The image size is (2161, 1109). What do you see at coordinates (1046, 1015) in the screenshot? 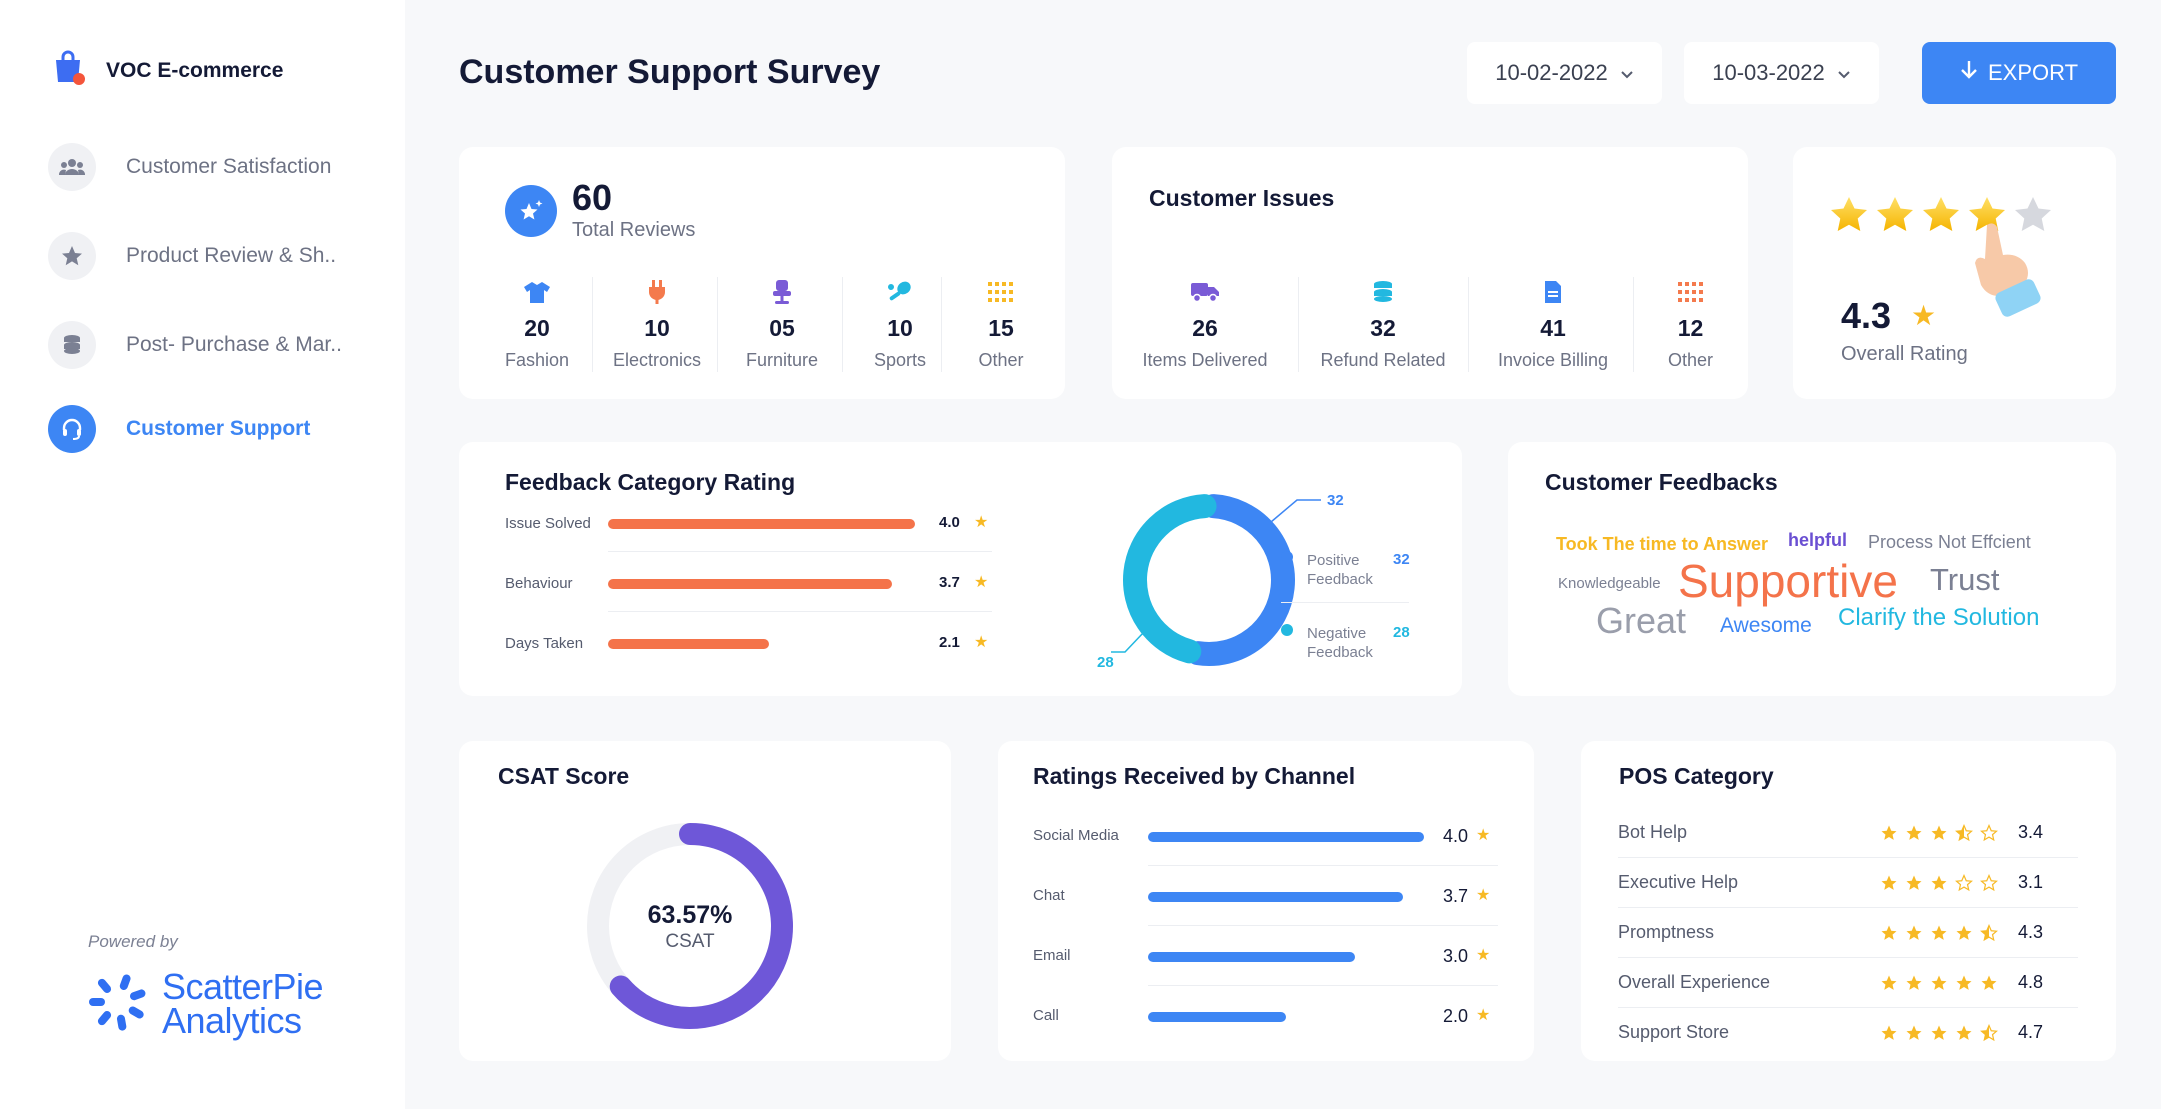
I see `bar-label: Call` at bounding box center [1046, 1015].